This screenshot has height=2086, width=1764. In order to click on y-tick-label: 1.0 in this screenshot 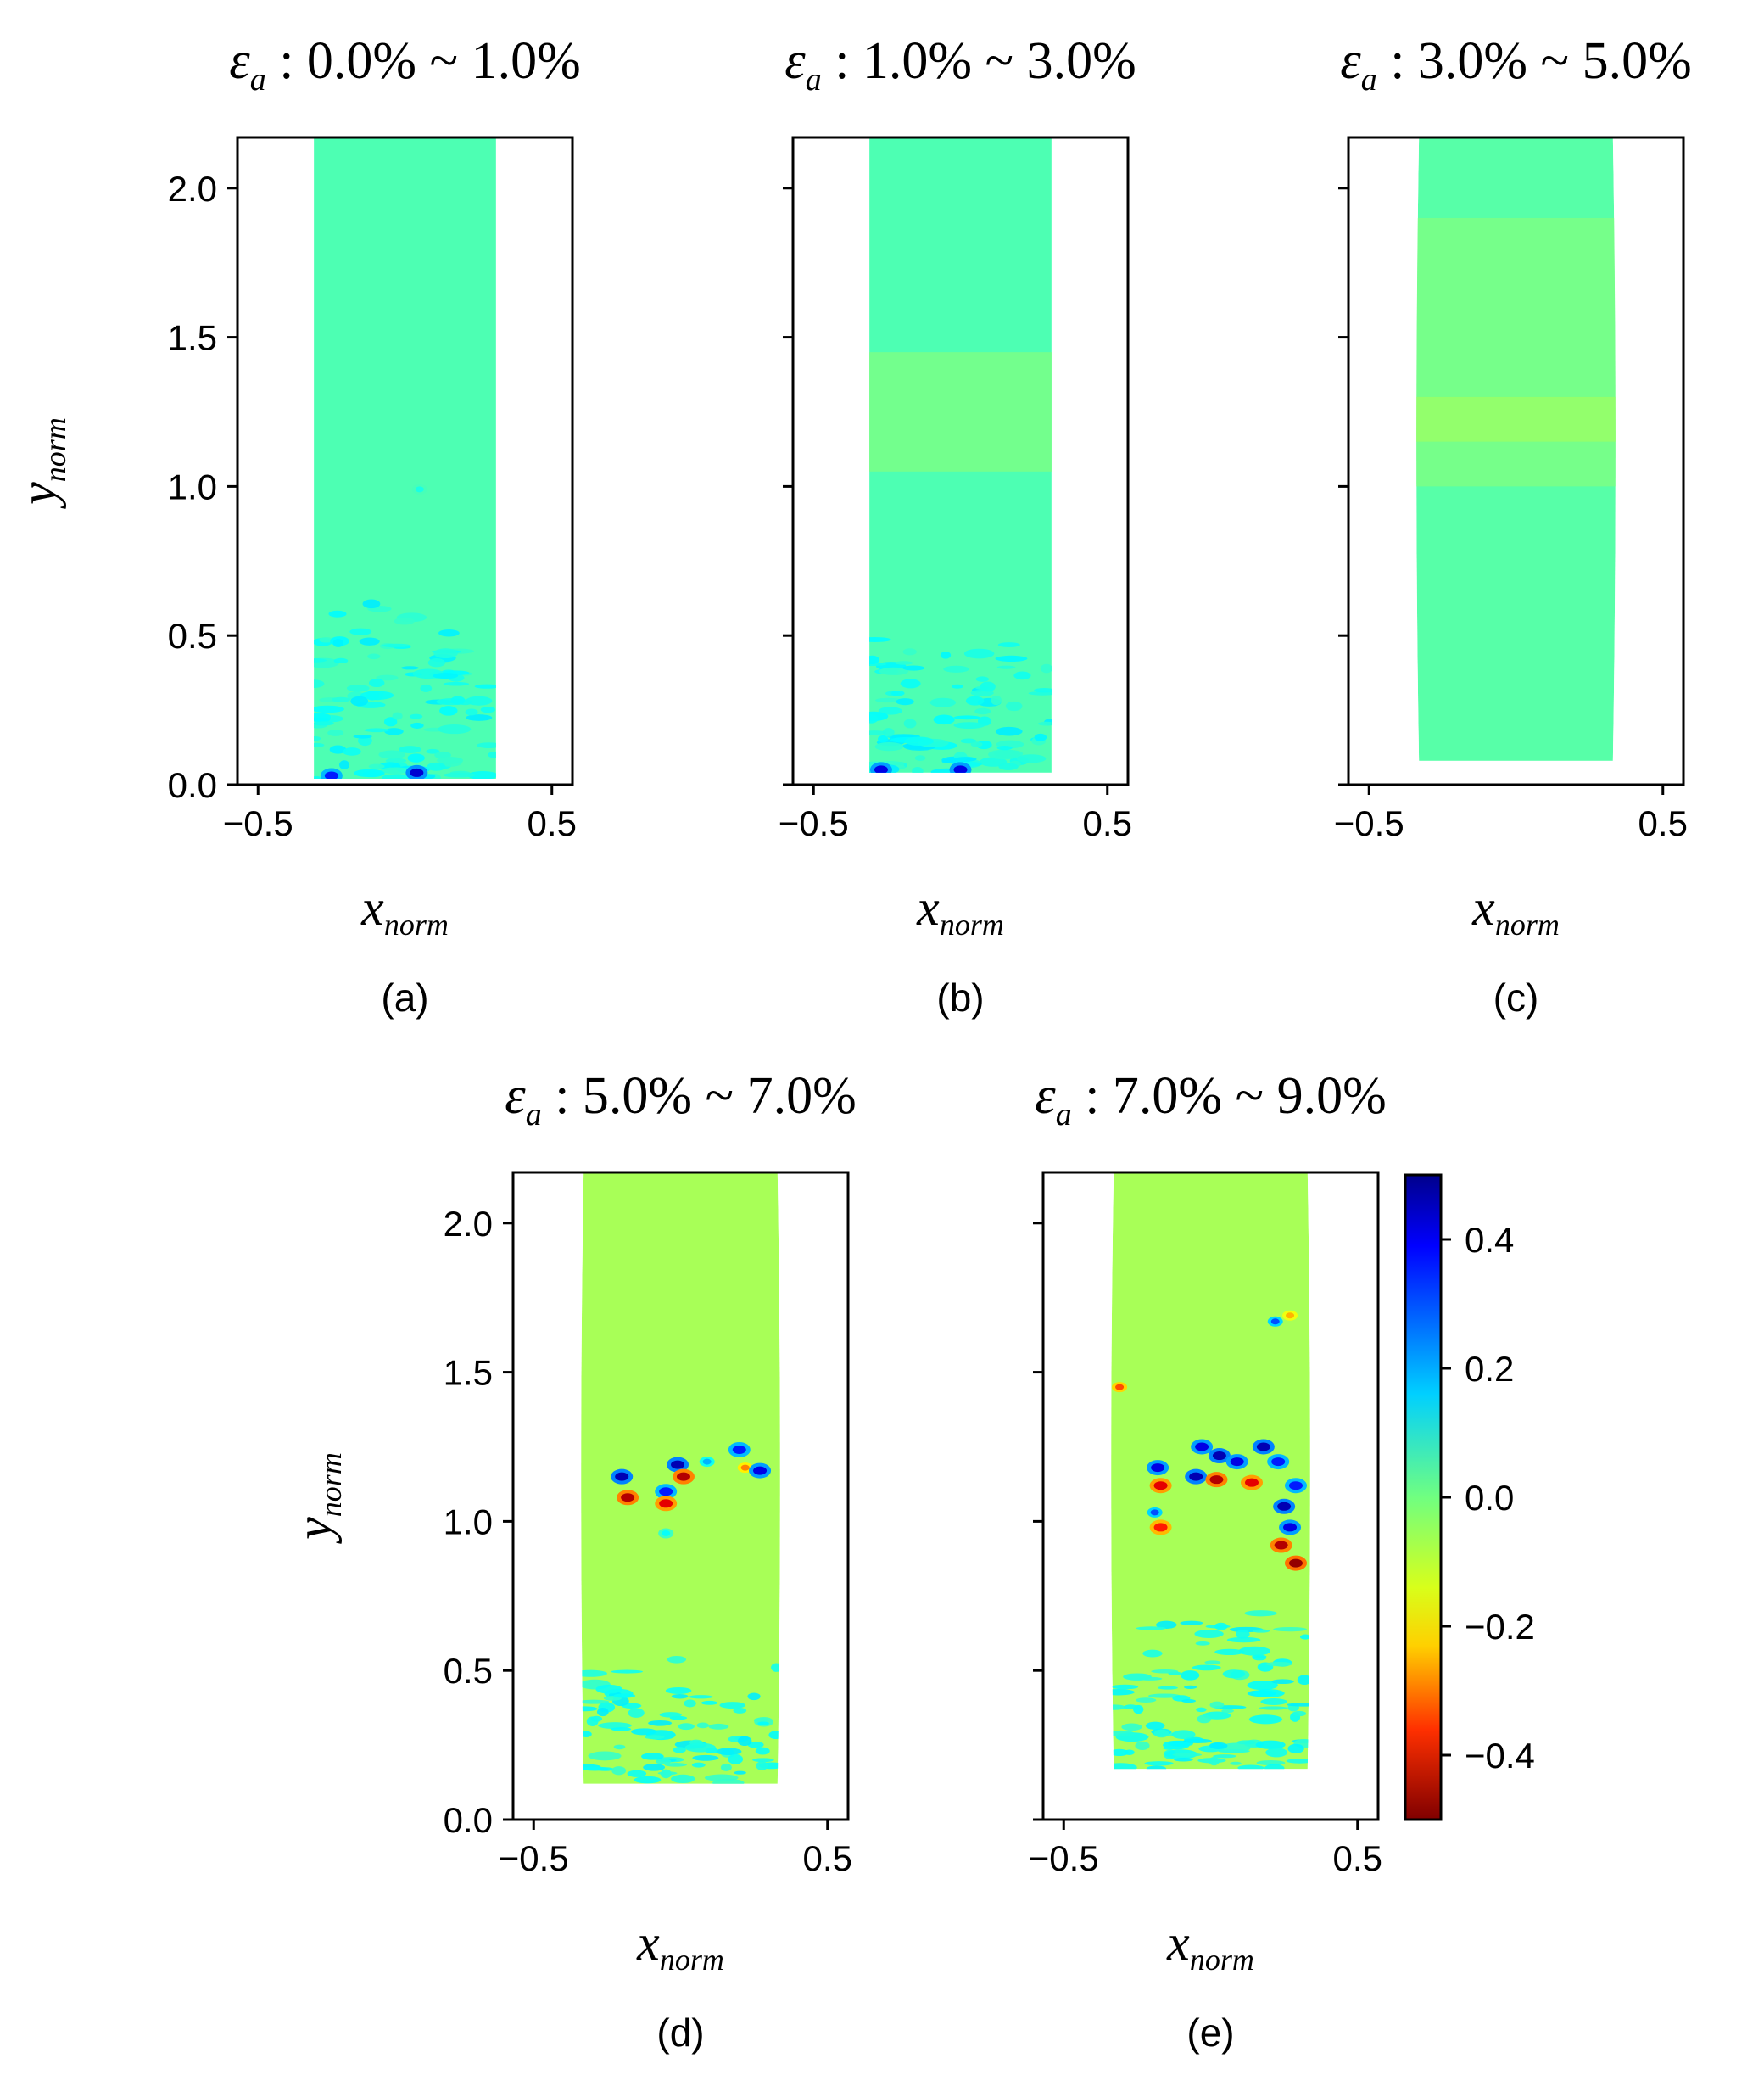, I will do `click(192, 487)`.